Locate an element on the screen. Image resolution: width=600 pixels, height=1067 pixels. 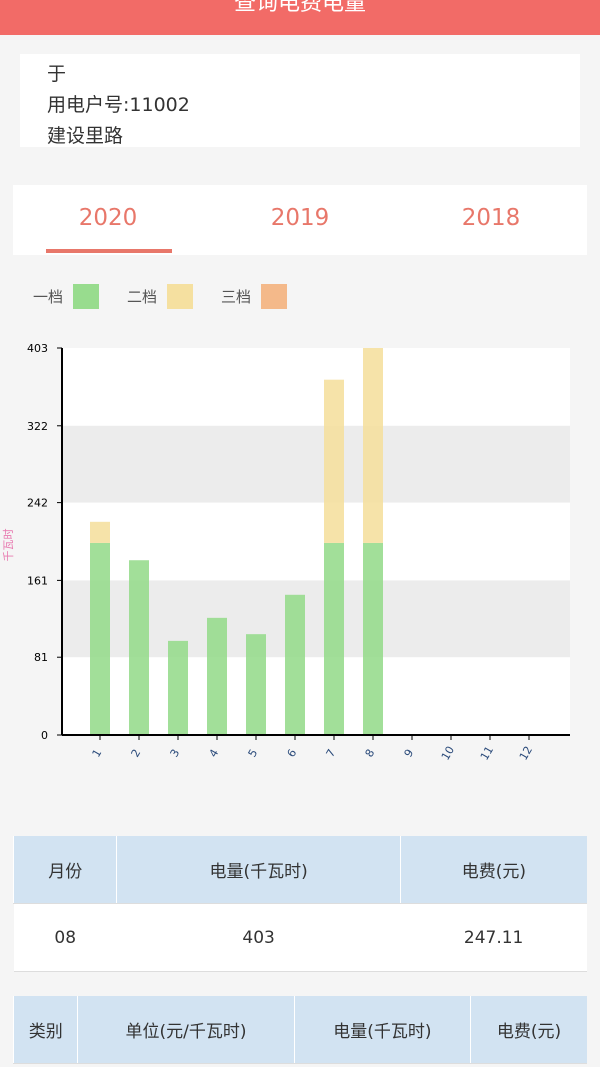
y-tick-label: 81 is located at coordinates (41, 657).